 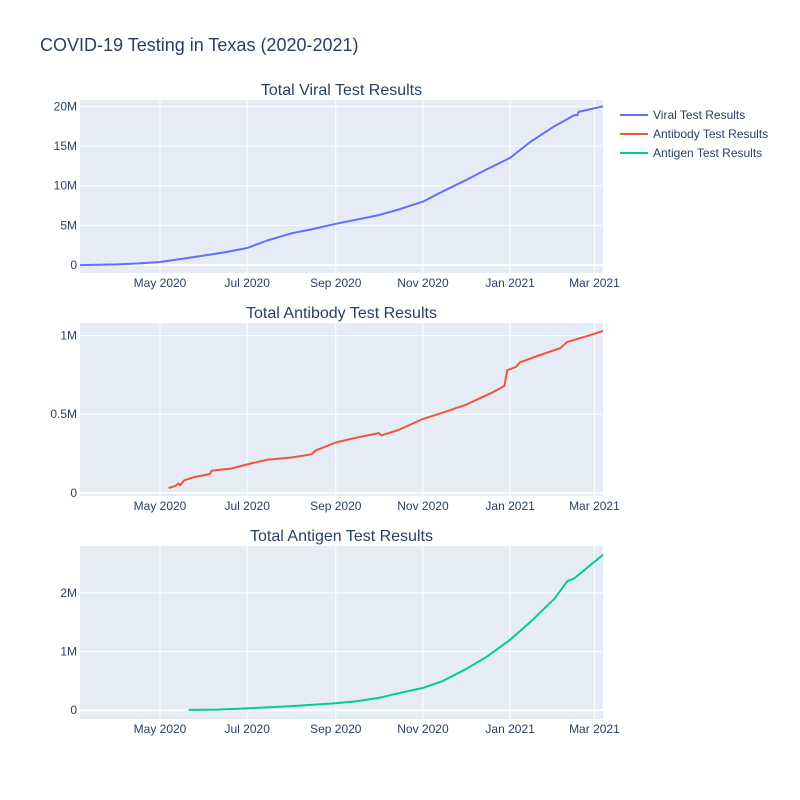 I want to click on antibody-series-line, so click(x=386, y=409).